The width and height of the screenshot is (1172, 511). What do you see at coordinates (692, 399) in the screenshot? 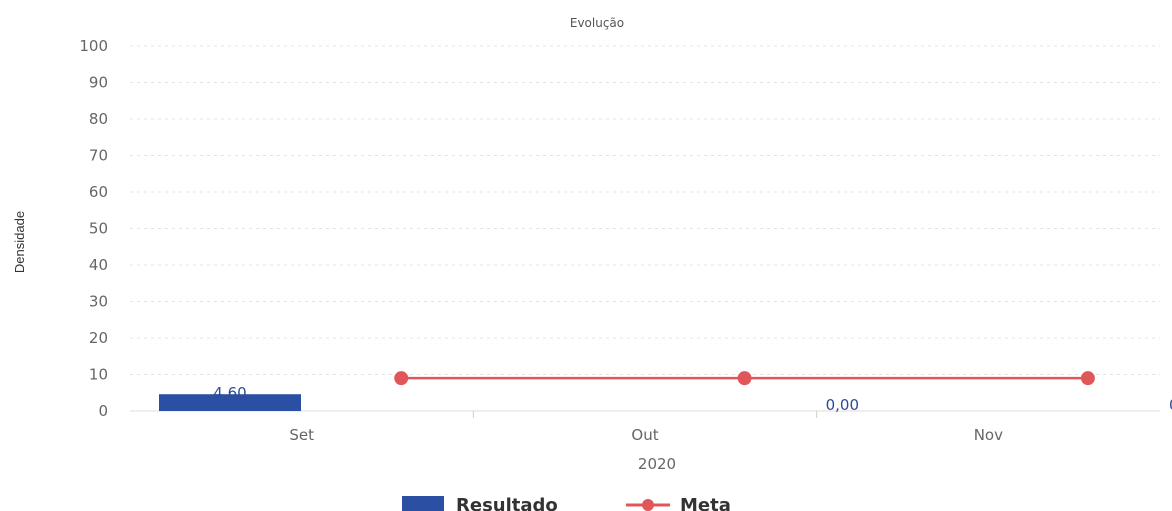
I see `data-labels: 4,60 0,00 0,00` at bounding box center [692, 399].